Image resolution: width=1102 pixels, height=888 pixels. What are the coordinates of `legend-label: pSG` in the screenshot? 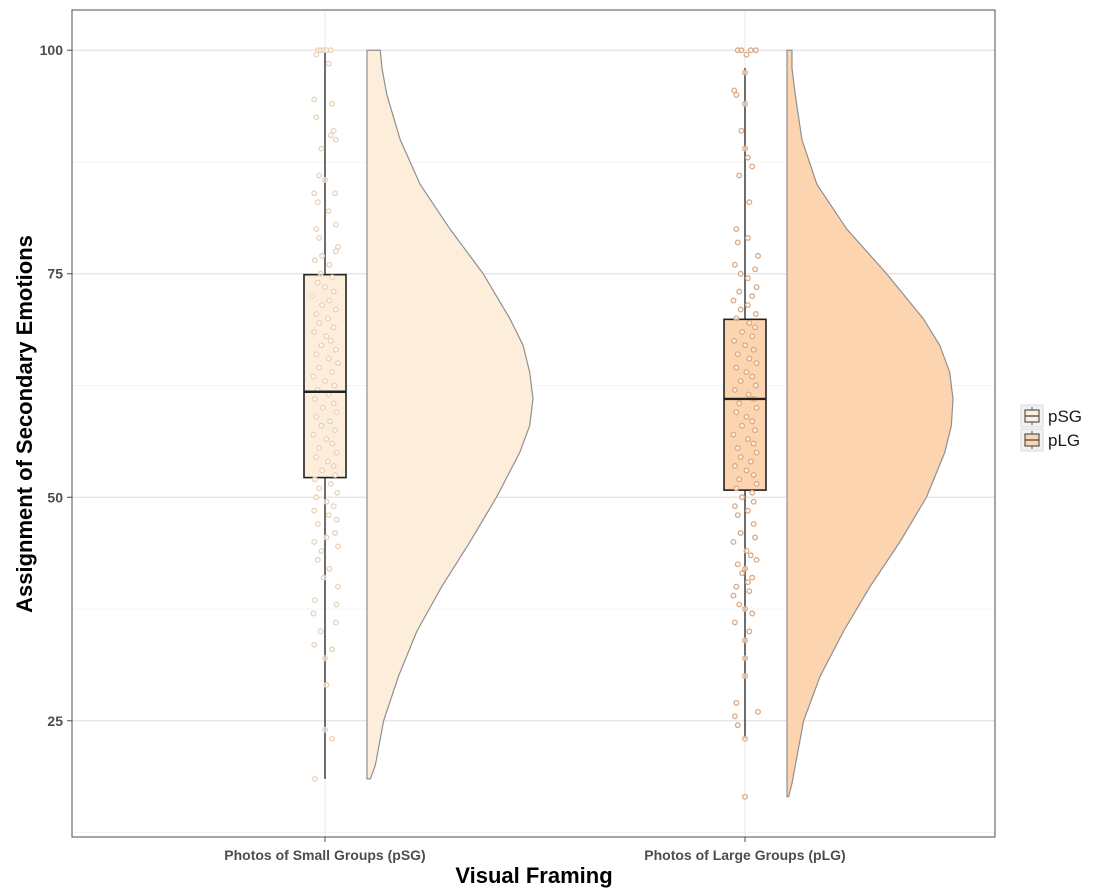 It's located at (1065, 416).